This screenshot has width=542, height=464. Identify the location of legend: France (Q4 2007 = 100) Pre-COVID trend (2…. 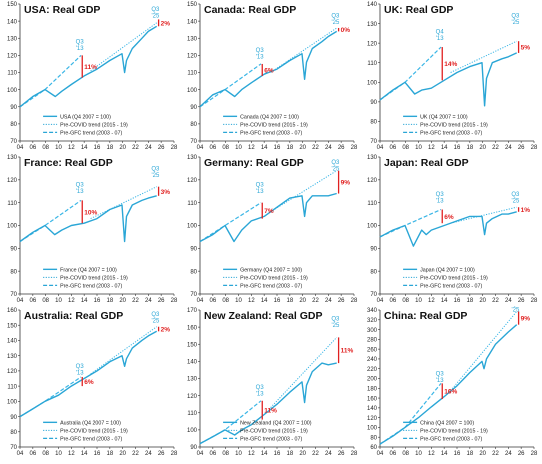
(85, 278).